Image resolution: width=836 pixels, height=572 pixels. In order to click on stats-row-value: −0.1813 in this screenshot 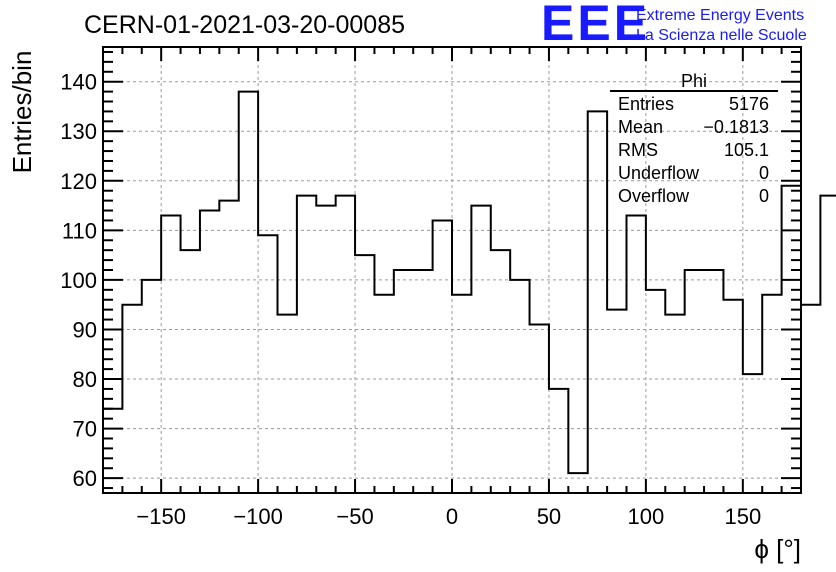, I will do `click(736, 127)`.